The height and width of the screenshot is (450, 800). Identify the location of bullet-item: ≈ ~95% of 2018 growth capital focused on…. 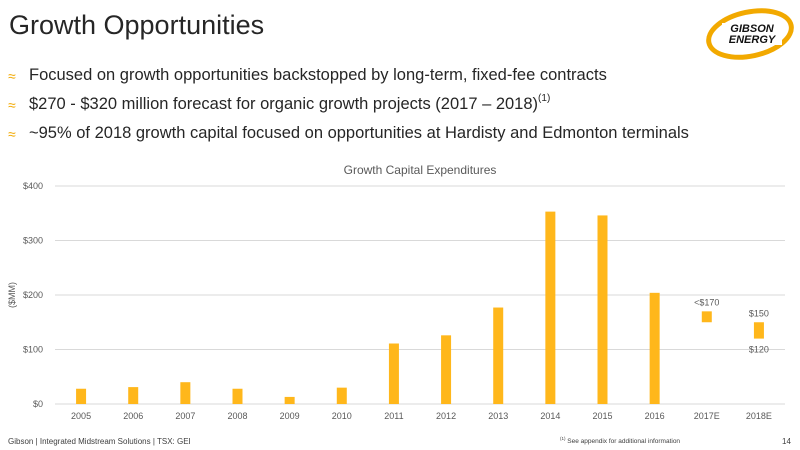
(403, 138).